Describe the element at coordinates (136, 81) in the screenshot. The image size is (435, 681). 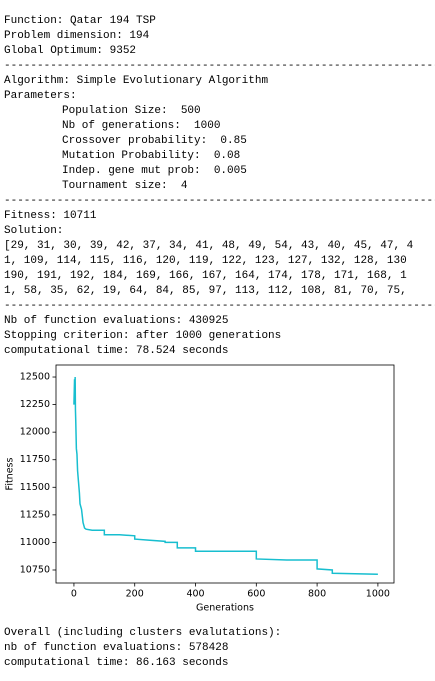
I see `algorithm-line: Algorithm: Simple Evolutionary Algorithm` at that location.